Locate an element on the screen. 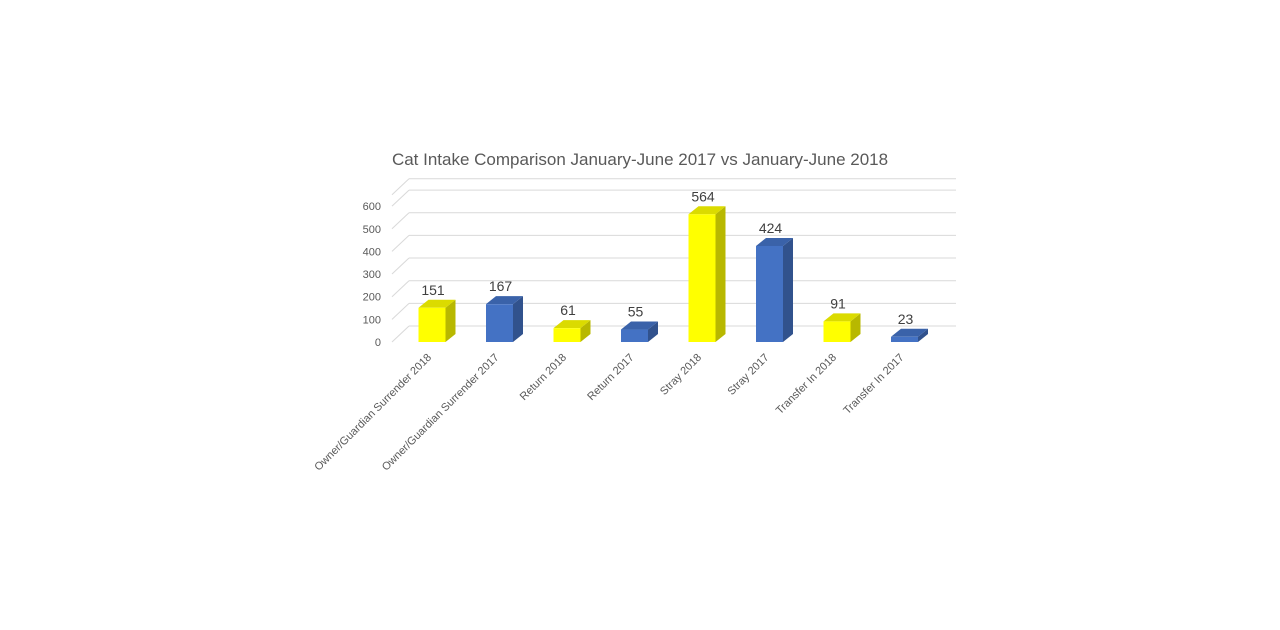 The image size is (1280, 630). x-tick-label: Owner/Guardian Surrender 2018 is located at coordinates (373, 413).